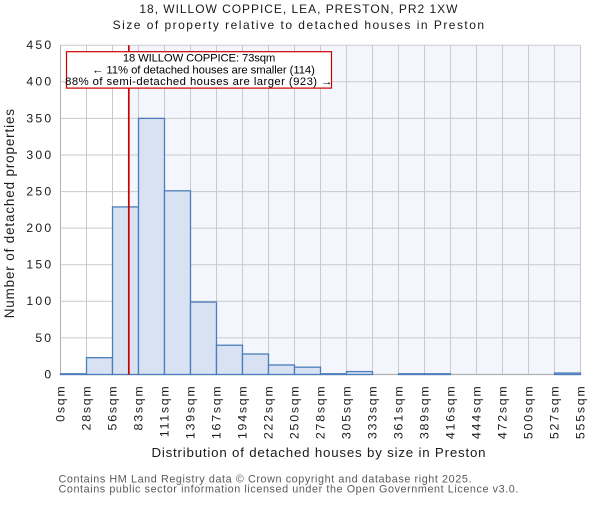 Image resolution: width=600 pixels, height=505 pixels. I want to click on svg-text: 361sqm, so click(398, 412).